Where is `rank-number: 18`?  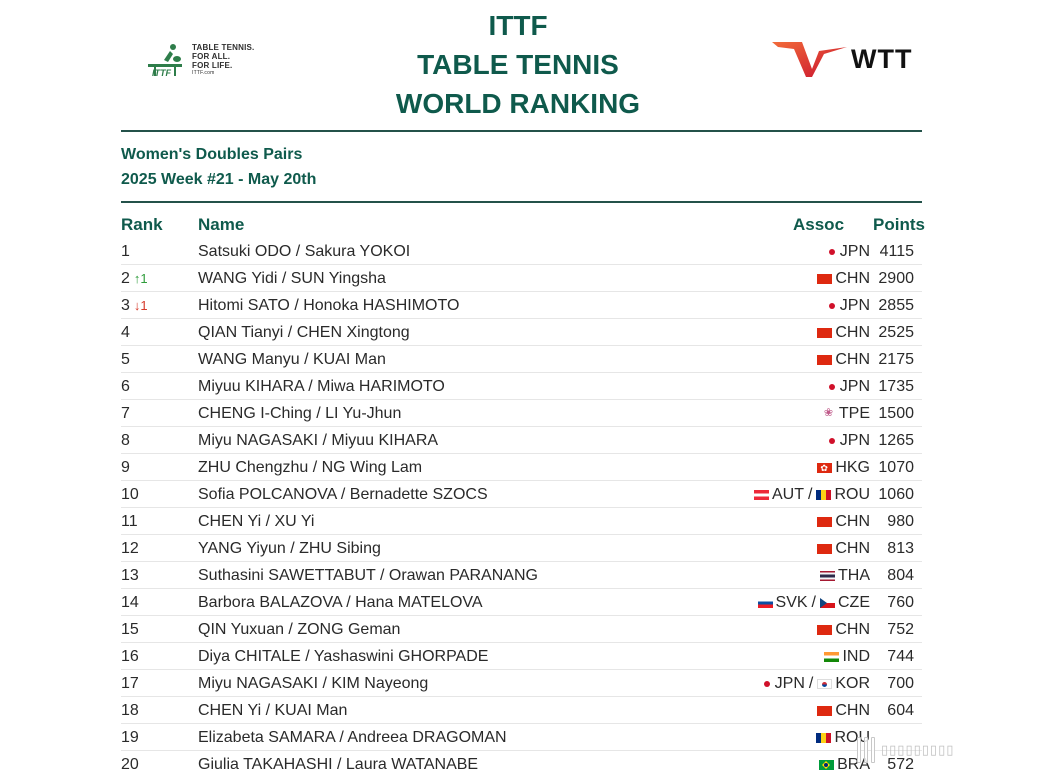 rank-number: 18 is located at coordinates (130, 710).